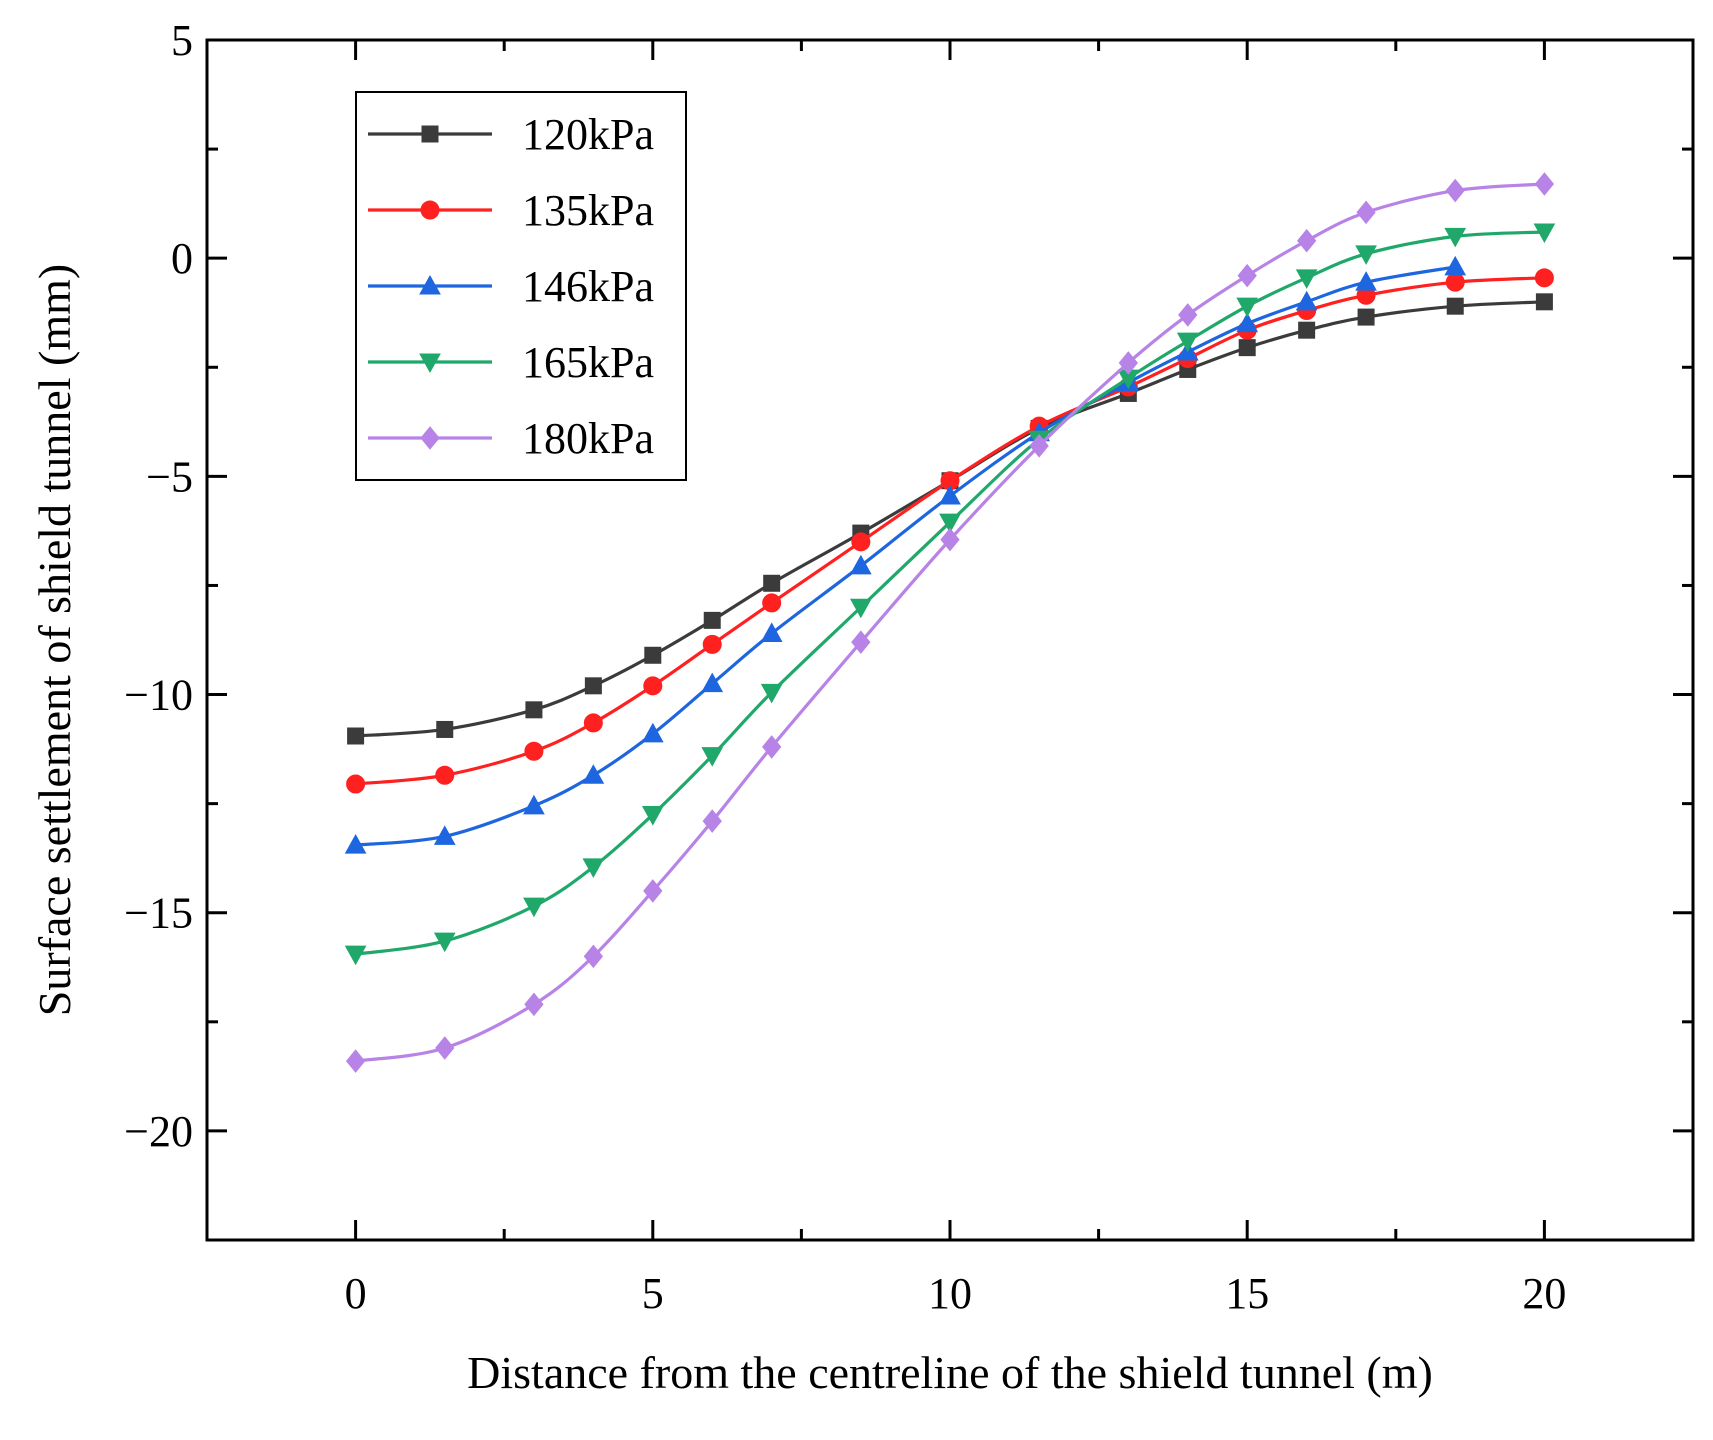 The image size is (1713, 1440). What do you see at coordinates (158, 913) in the screenshot?
I see `y-tick-label: −15` at bounding box center [158, 913].